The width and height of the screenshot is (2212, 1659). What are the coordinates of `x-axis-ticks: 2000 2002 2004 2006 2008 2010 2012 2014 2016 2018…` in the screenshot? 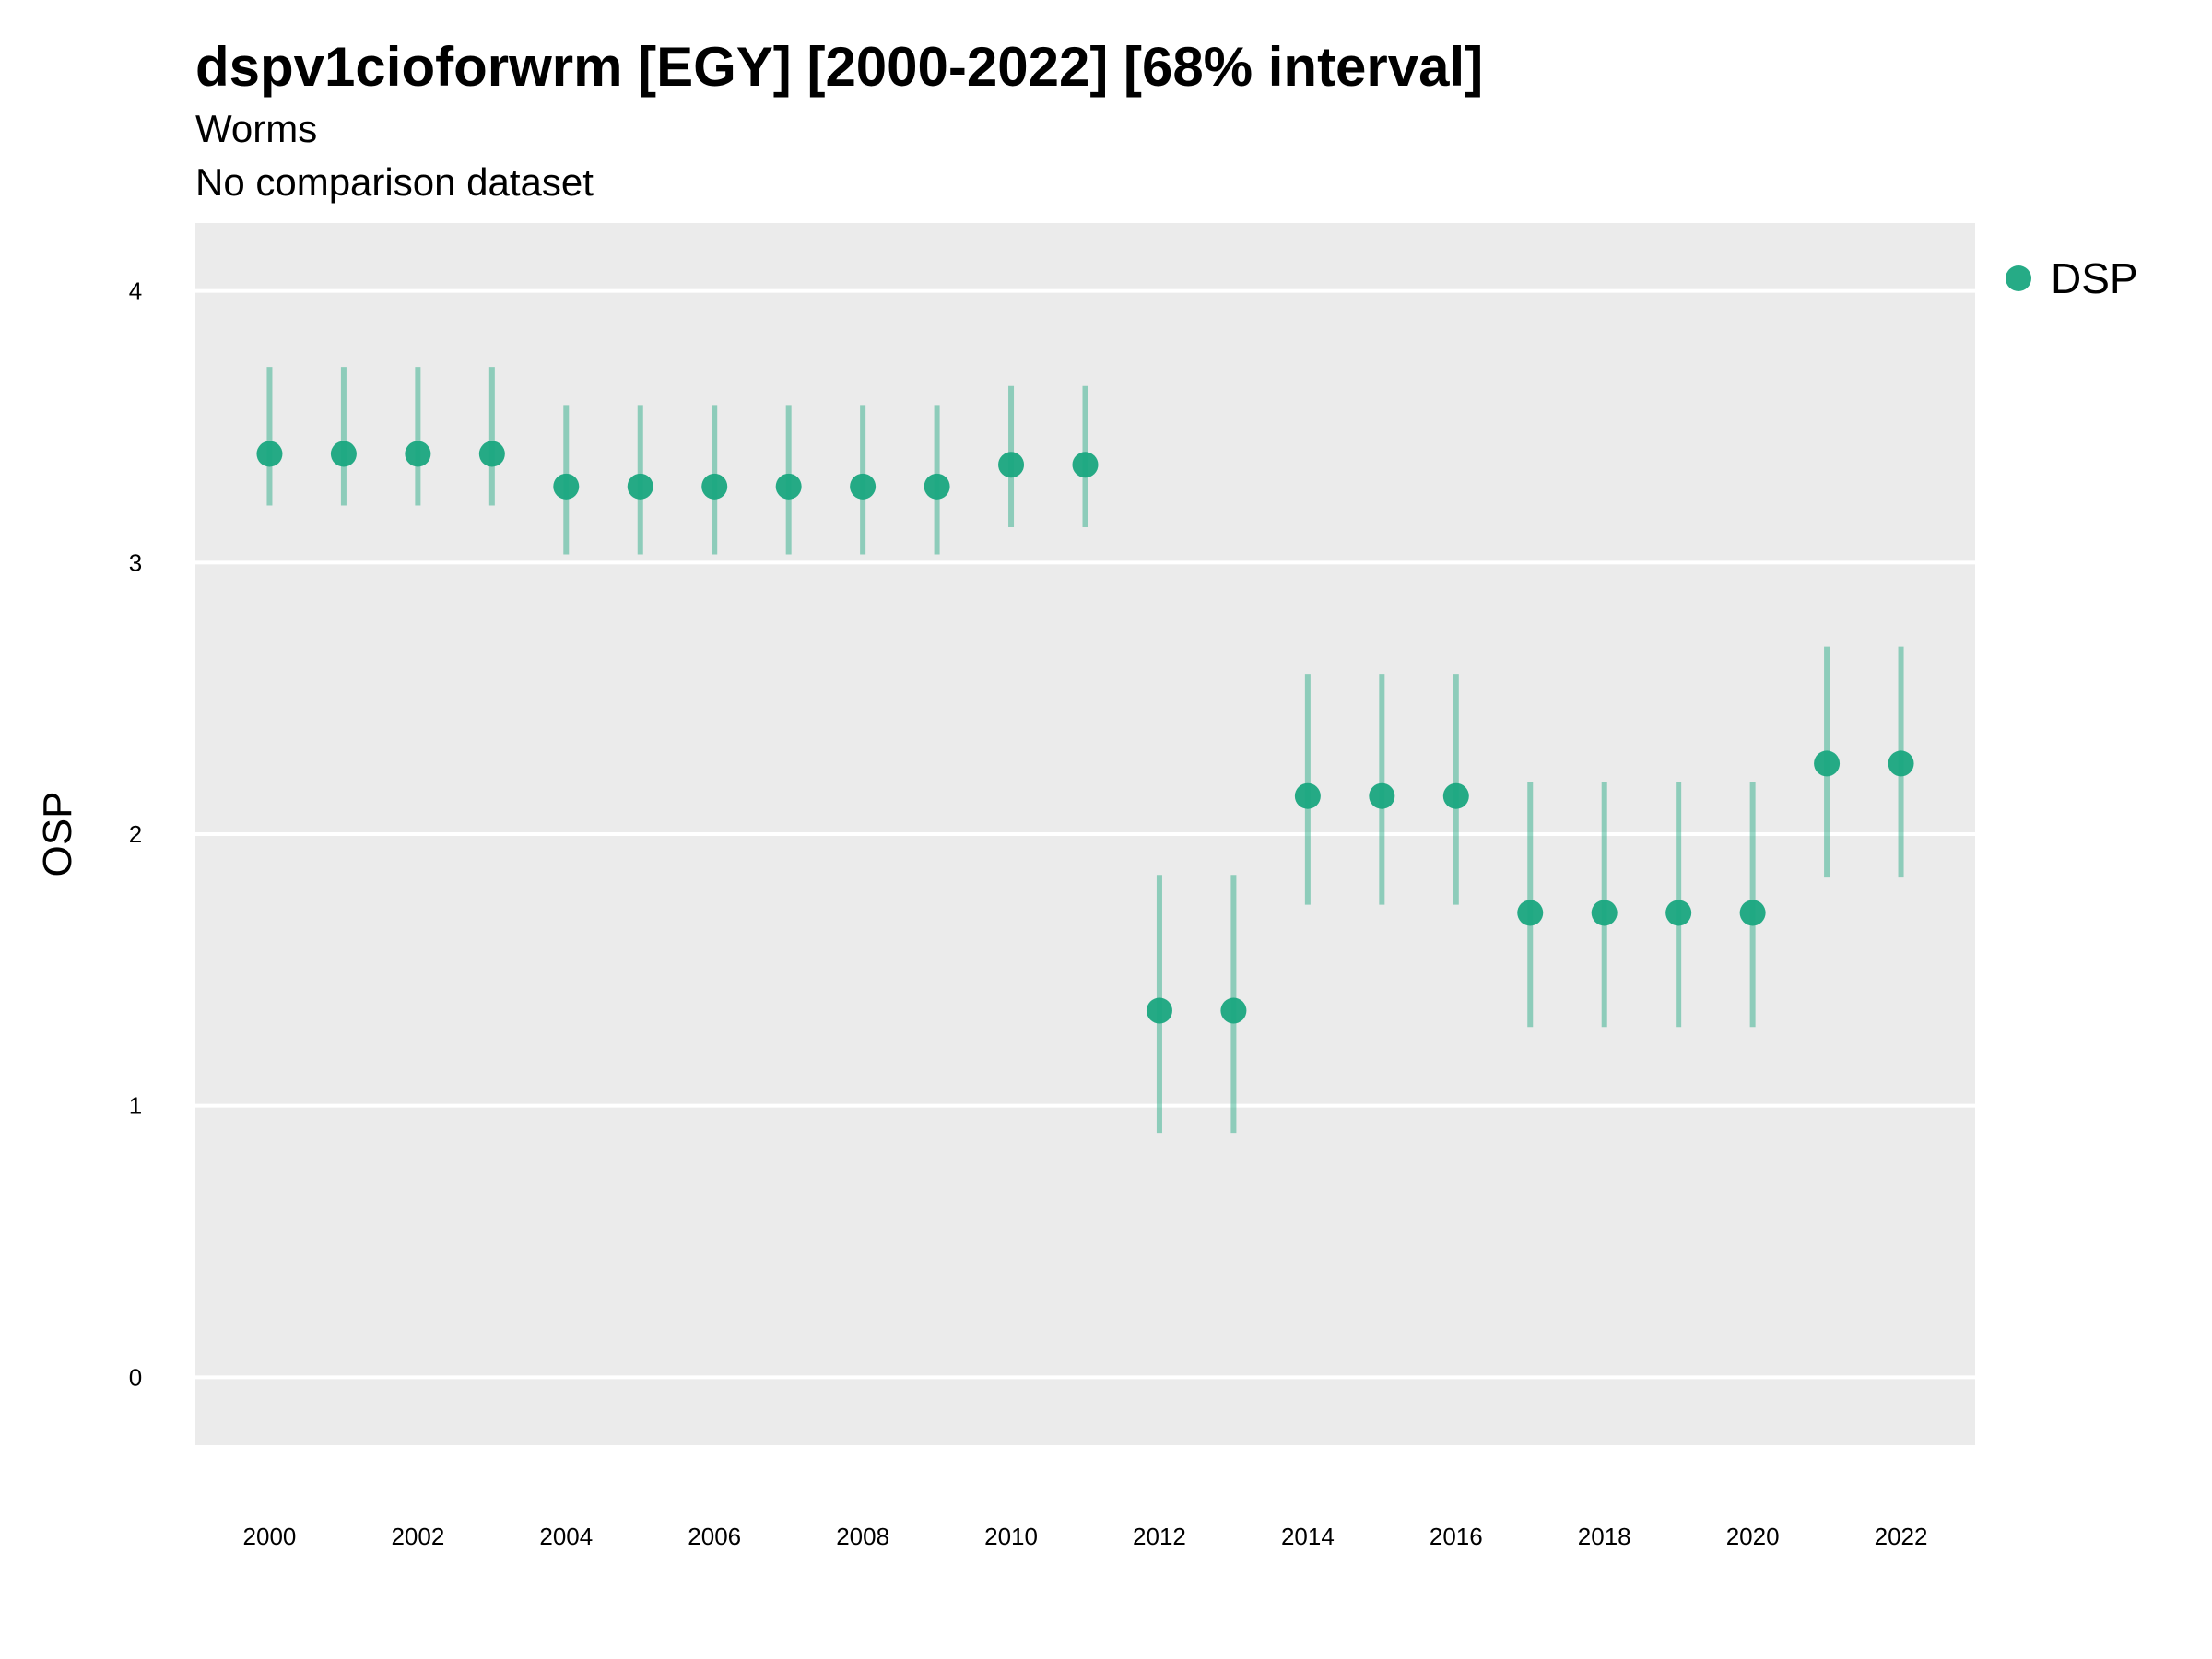 It's located at (1085, 1536).